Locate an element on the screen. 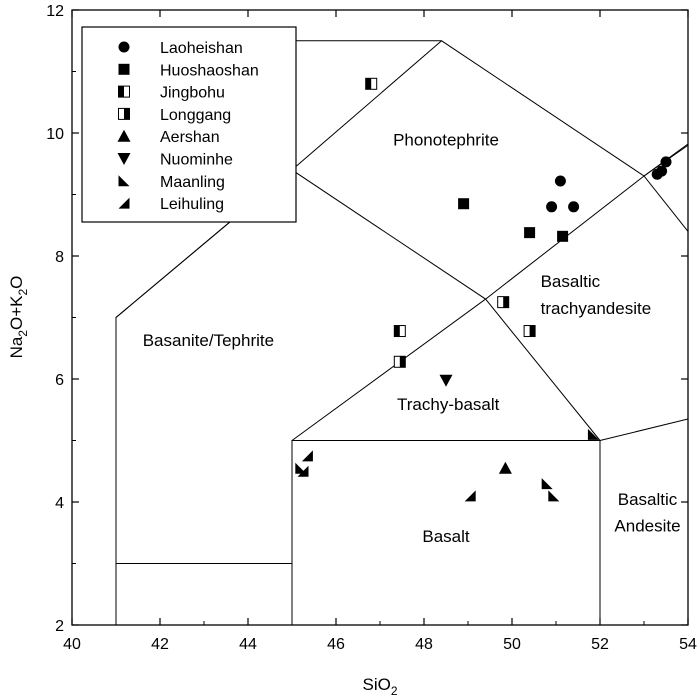 Image resolution: width=700 pixels, height=697 pixels. legend-label: Huoshaoshan is located at coordinates (209, 70).